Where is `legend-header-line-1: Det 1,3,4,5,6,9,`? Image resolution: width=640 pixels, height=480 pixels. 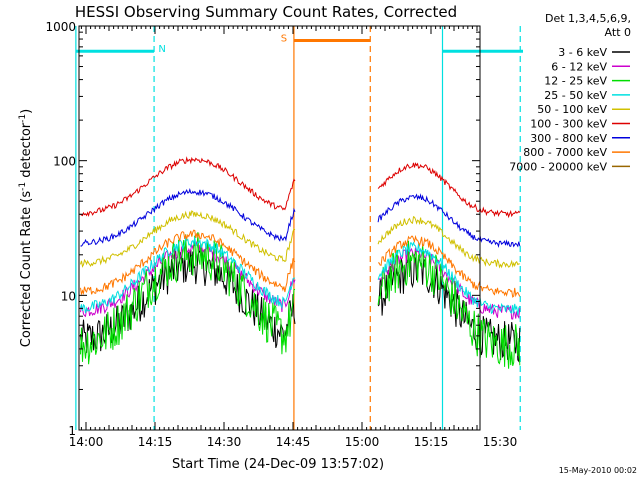 legend-header-line-1: Det 1,3,4,5,6,9, is located at coordinates (588, 18).